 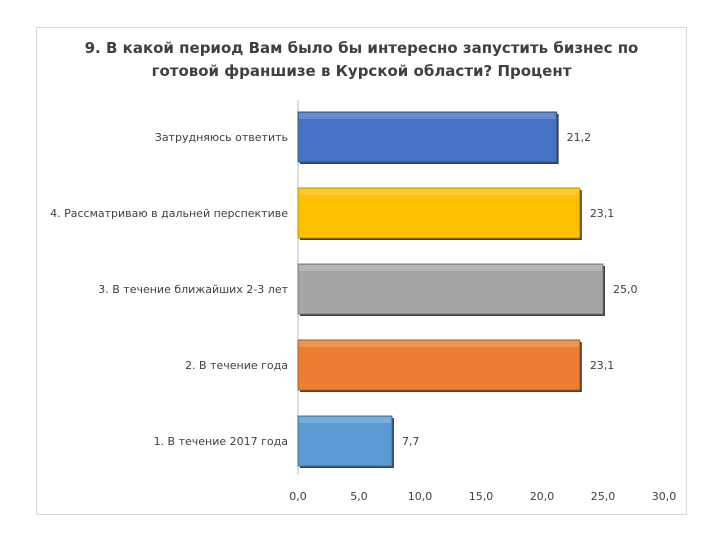 What do you see at coordinates (625, 289) in the screenshot?
I see `data-label: 25,0` at bounding box center [625, 289].